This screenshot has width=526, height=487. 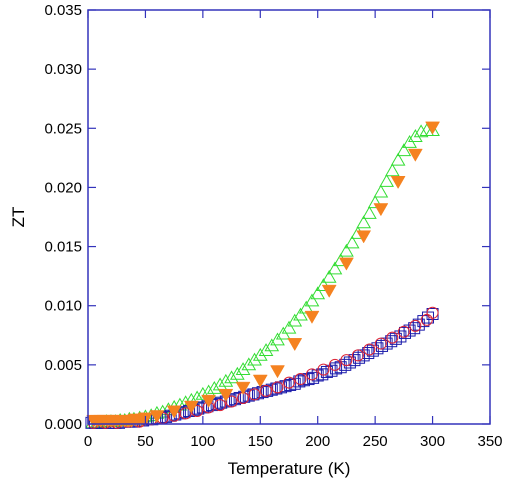 What do you see at coordinates (317, 441) in the screenshot?
I see `x-tick-label: 200` at bounding box center [317, 441].